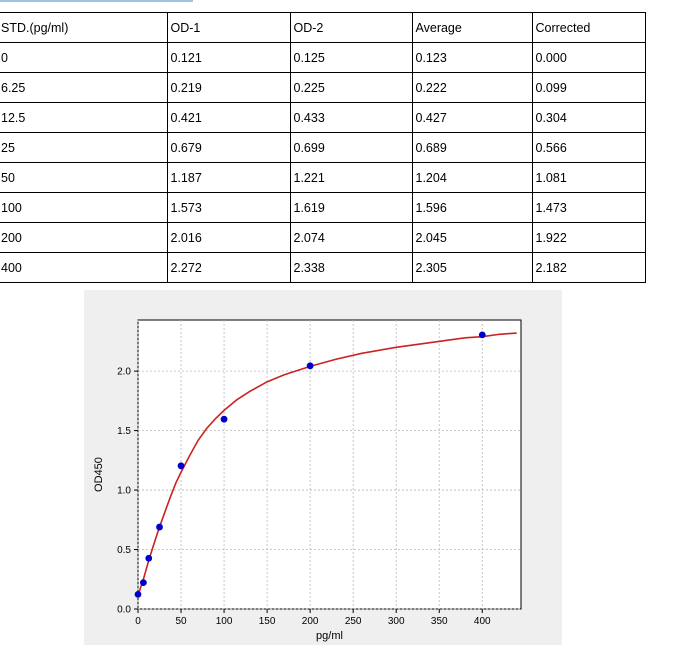 The image size is (675, 645). What do you see at coordinates (124, 431) in the screenshot?
I see `y-tick-label: 1.5` at bounding box center [124, 431].